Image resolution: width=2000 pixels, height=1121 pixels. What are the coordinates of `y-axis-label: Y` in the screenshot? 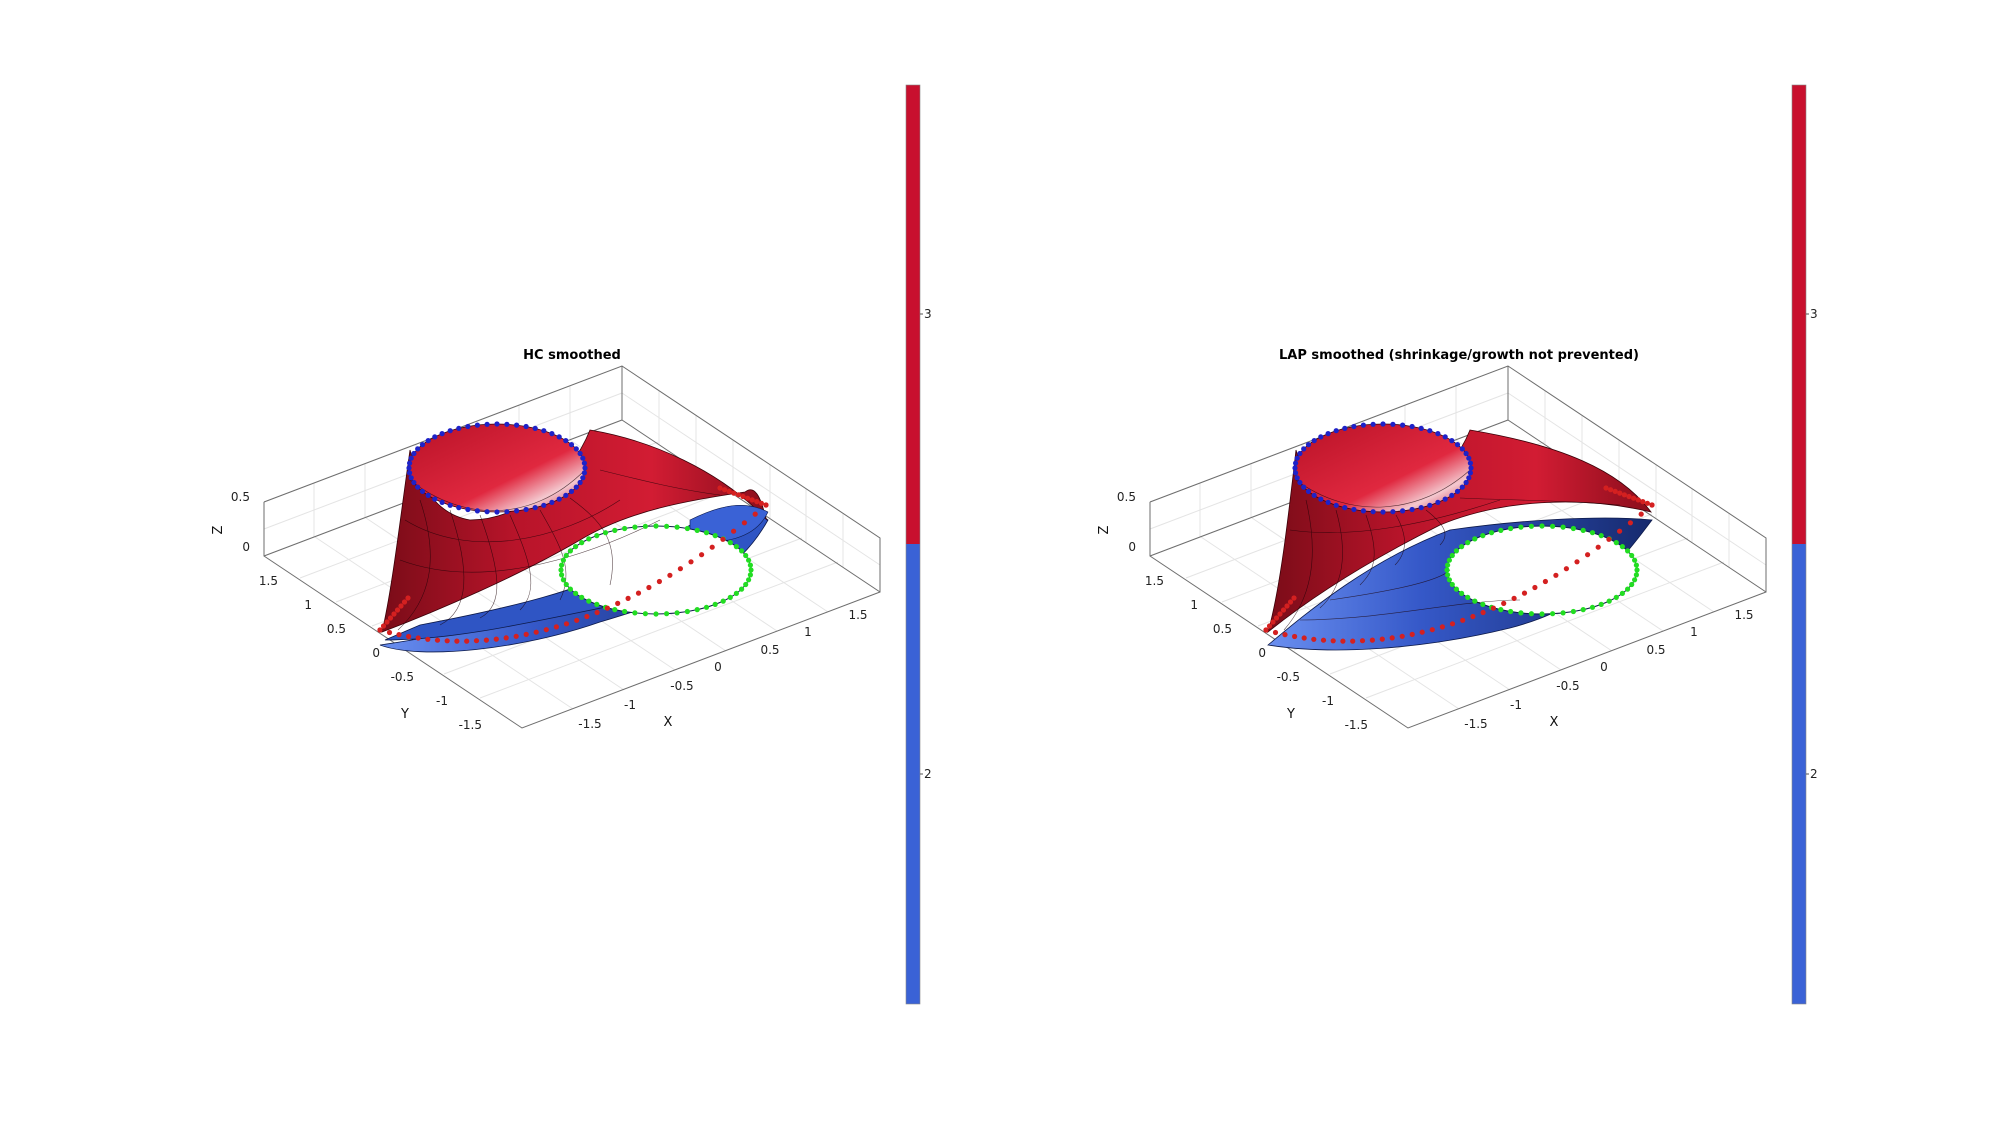 It's located at (1290, 714).